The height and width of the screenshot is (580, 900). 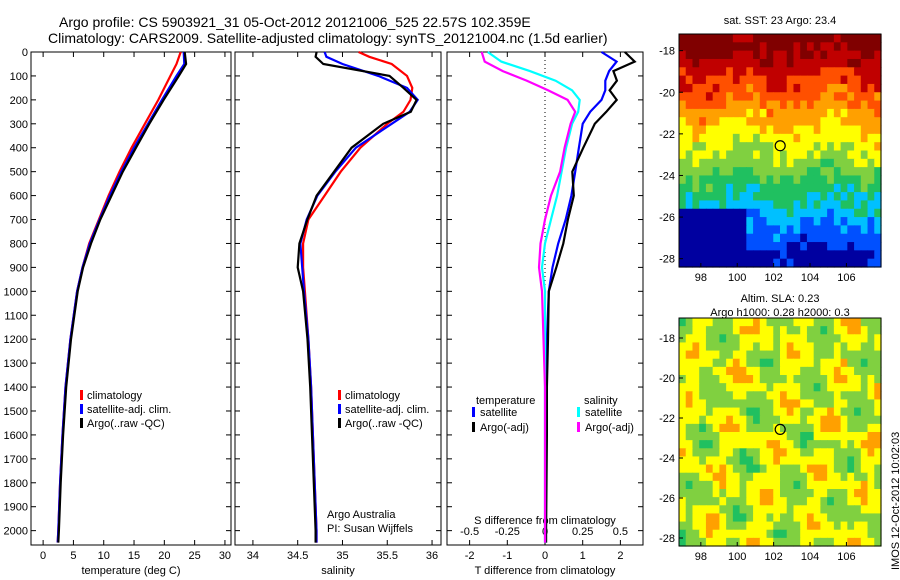 I want to click on map-x-tick-label: 104, so click(x=810, y=557).